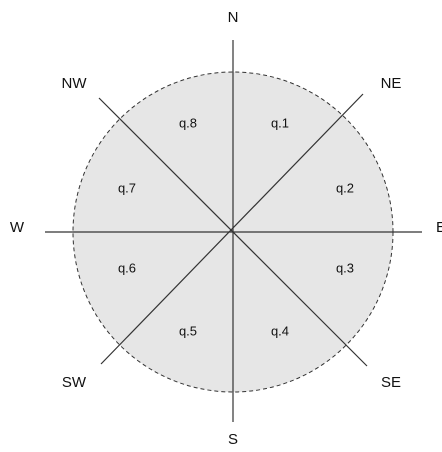  I want to click on direction-label: S, so click(233, 439).